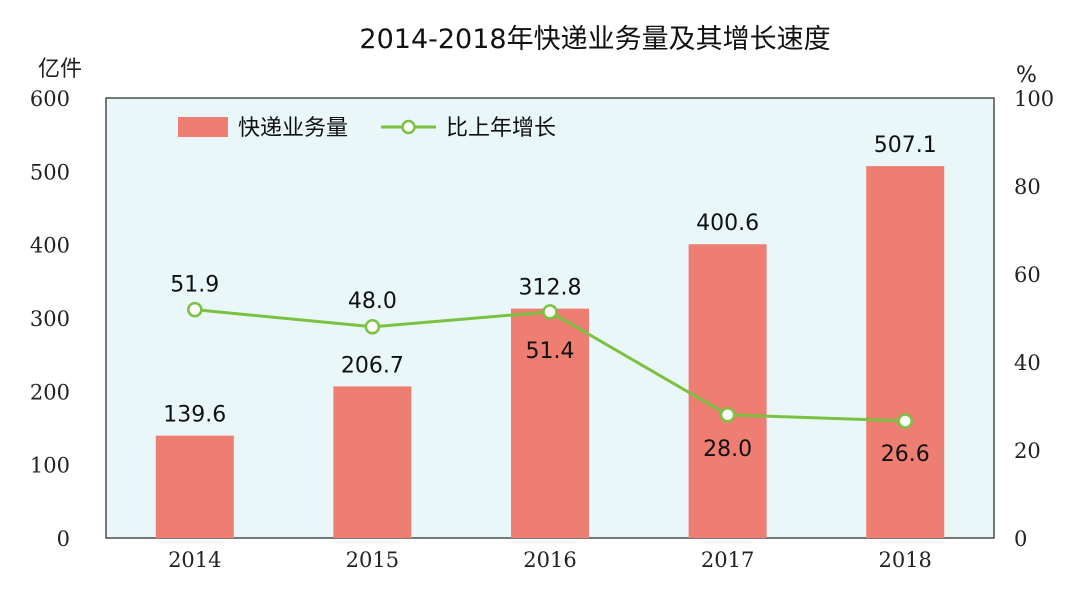 The width and height of the screenshot is (1080, 590). I want to click on x-tick-label: 2017, so click(727, 560).